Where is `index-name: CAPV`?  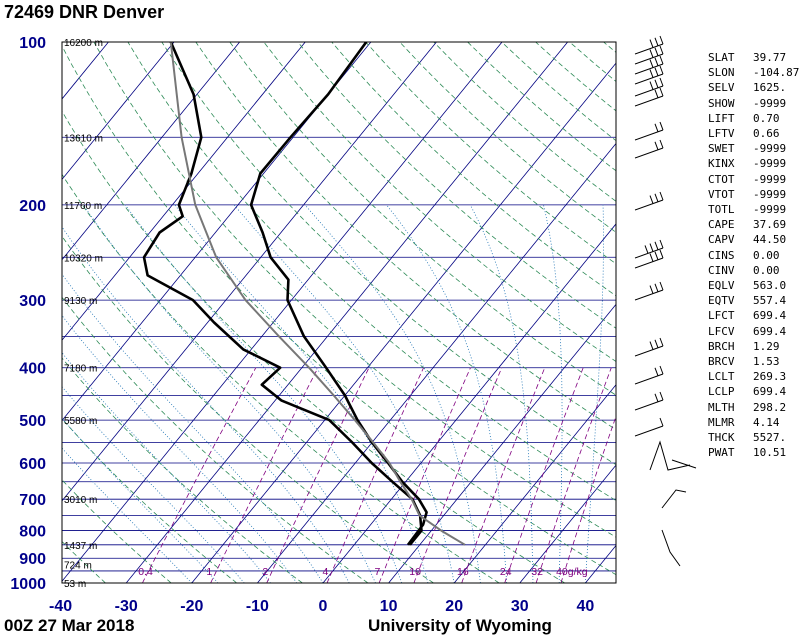
index-name: CAPV is located at coordinates (721, 240).